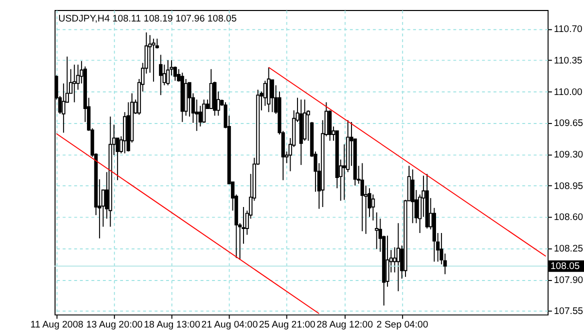  What do you see at coordinates (568, 30) in the screenshot?
I see `y-tick-label: 110.70` at bounding box center [568, 30].